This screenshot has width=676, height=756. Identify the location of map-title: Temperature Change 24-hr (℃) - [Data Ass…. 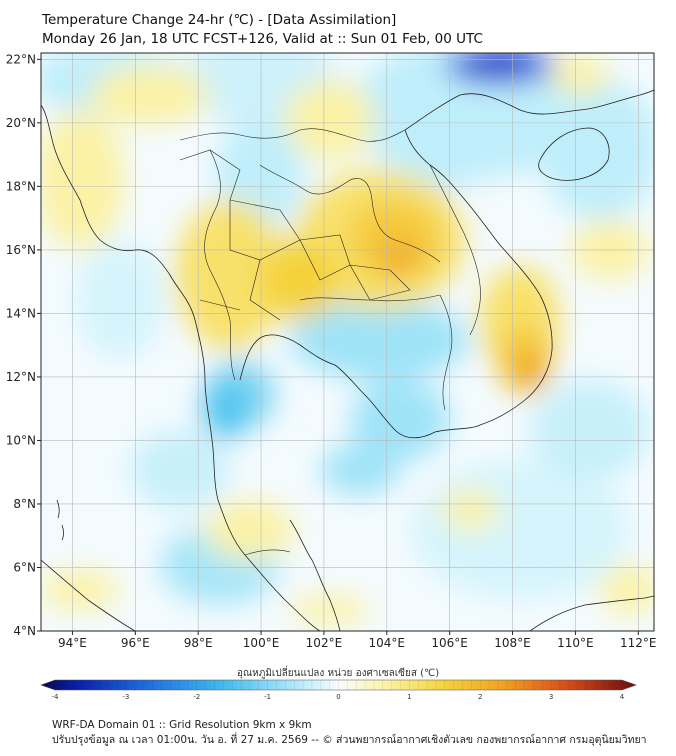
(262, 30).